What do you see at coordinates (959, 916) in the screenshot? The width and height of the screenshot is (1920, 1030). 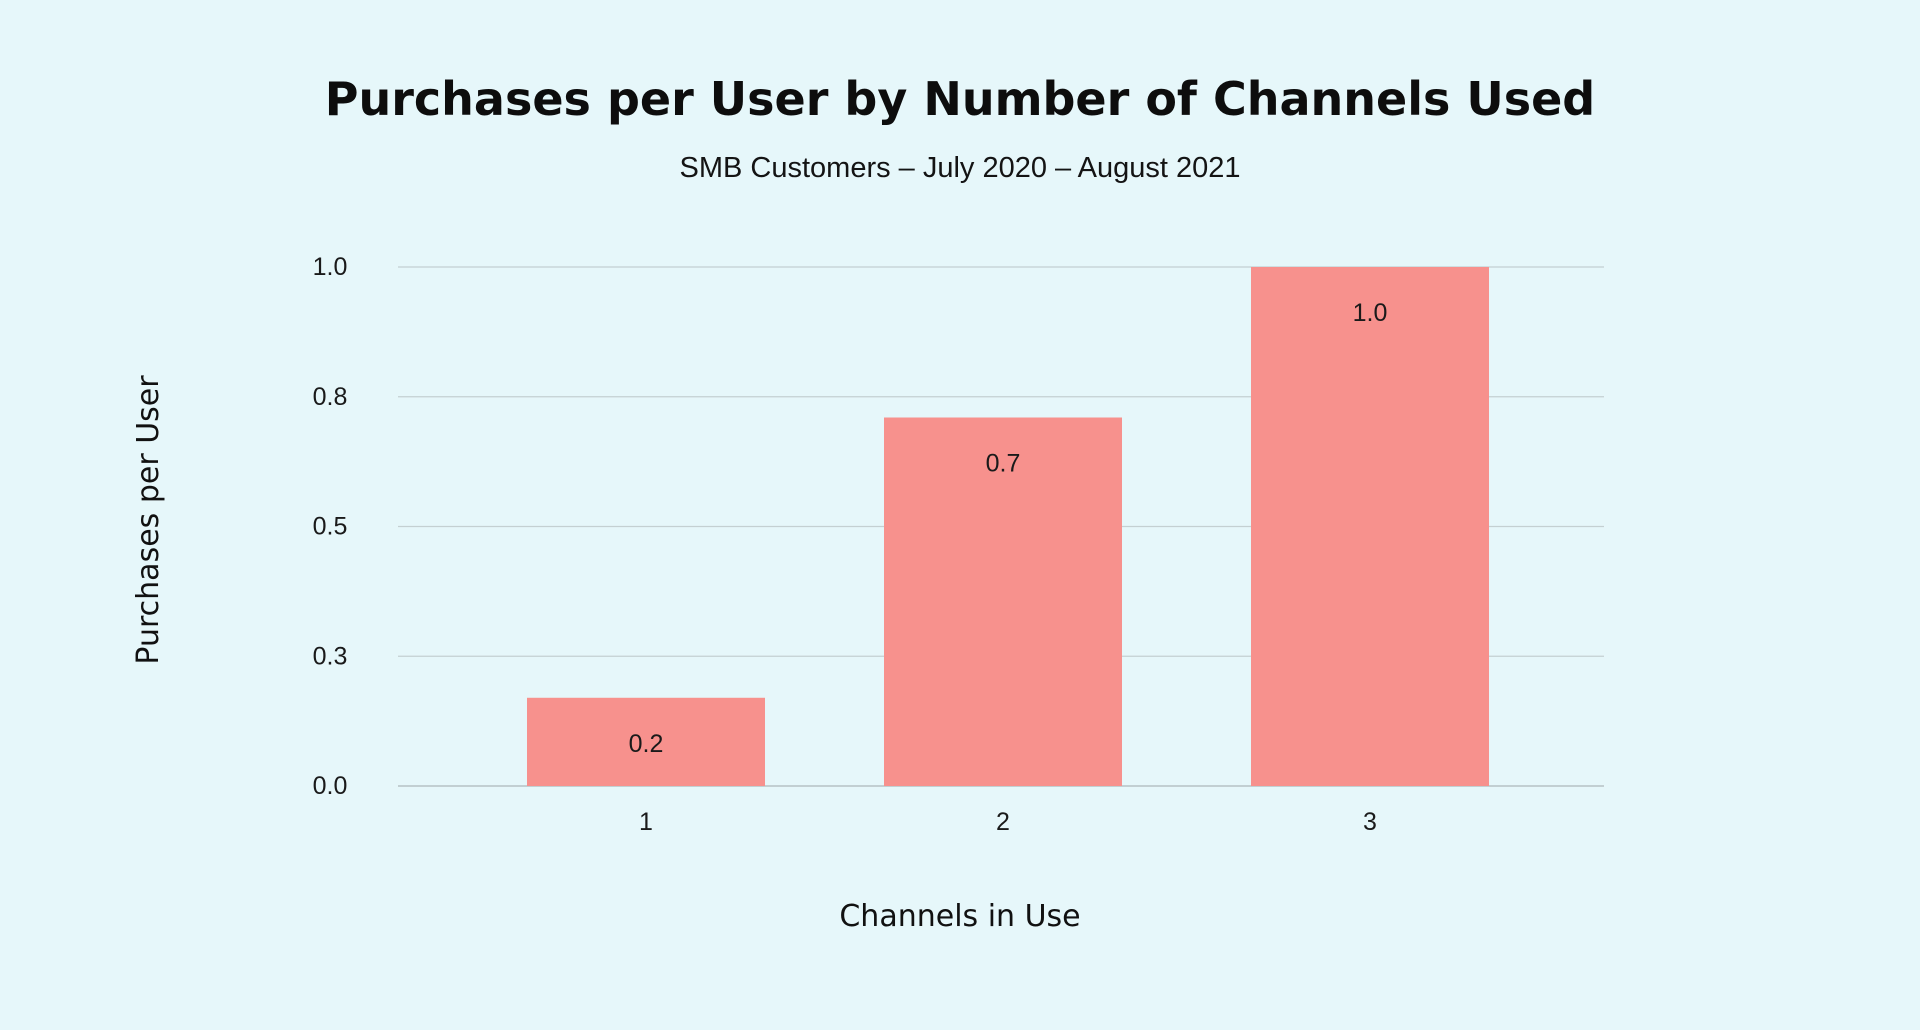 I see `x-axis-title: Channels in Use` at bounding box center [959, 916].